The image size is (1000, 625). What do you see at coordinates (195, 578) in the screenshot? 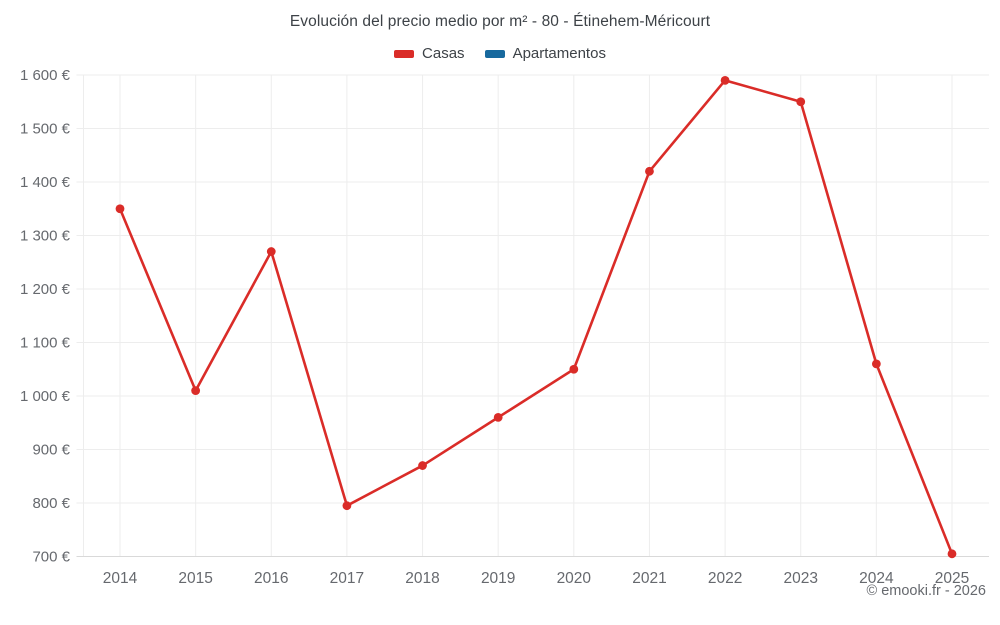
I see `x-axis-tick-label: 2015` at bounding box center [195, 578].